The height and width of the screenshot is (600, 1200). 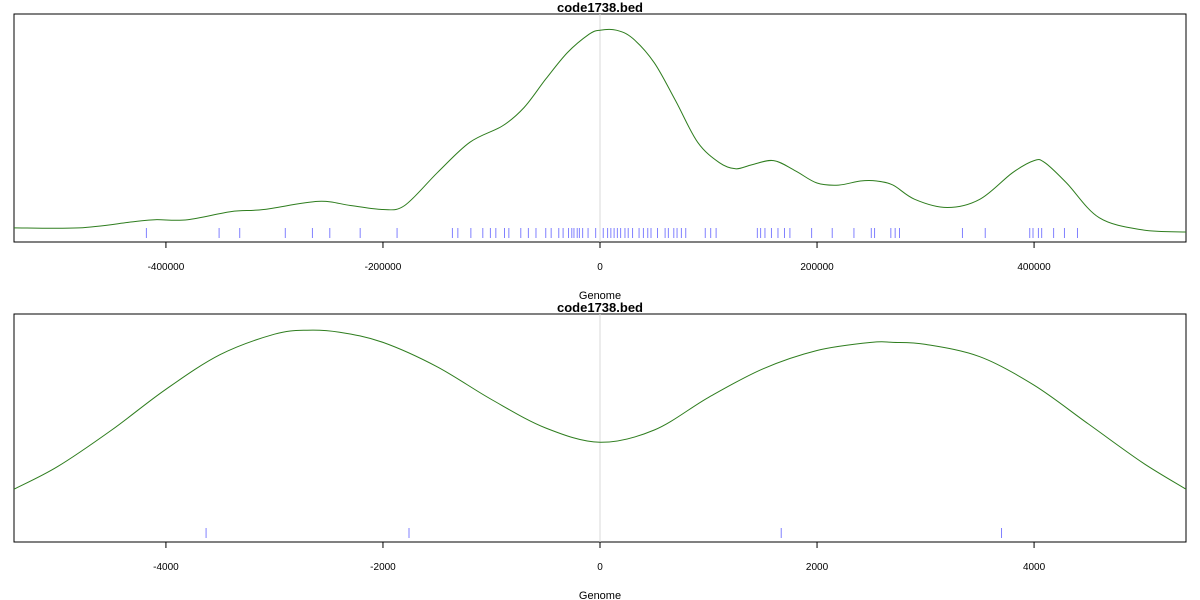 What do you see at coordinates (817, 267) in the screenshot?
I see `x-tick-label: 200000` at bounding box center [817, 267].